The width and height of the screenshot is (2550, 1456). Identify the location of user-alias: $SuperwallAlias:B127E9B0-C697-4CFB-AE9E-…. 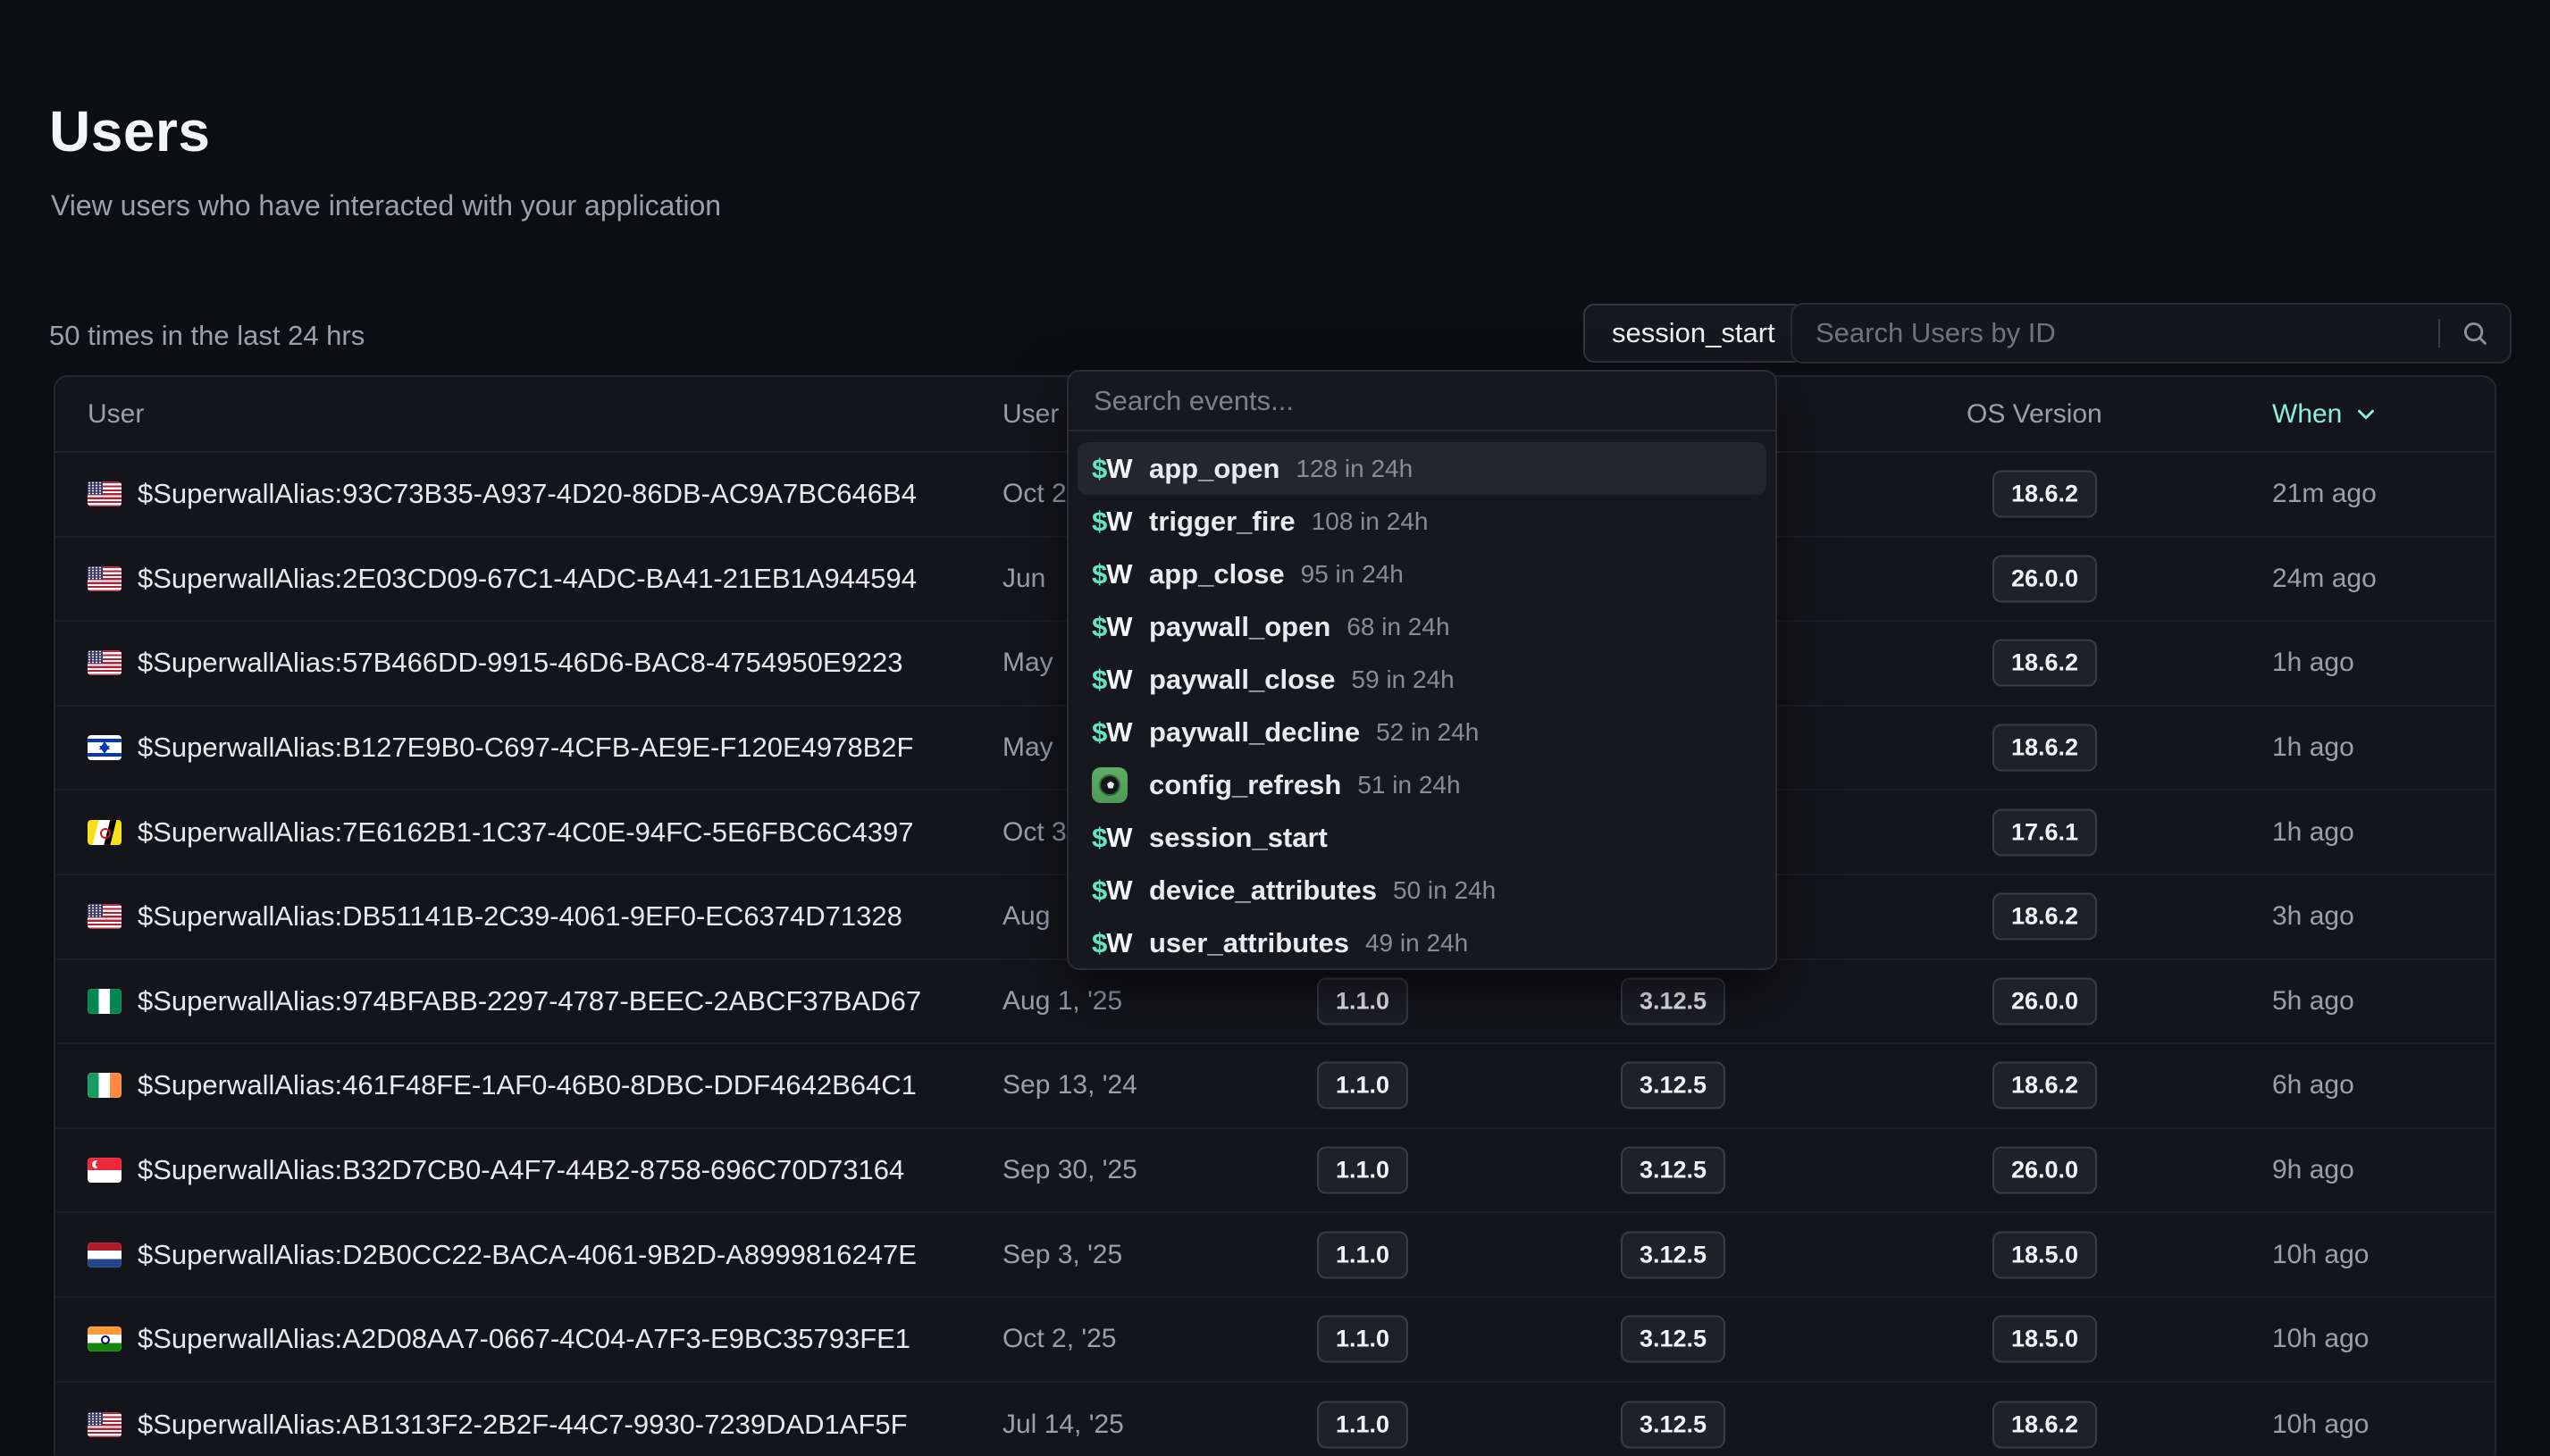
(526, 748).